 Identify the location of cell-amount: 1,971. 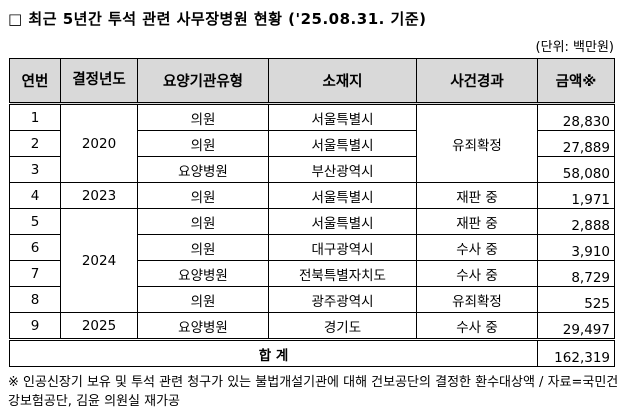
(576, 195).